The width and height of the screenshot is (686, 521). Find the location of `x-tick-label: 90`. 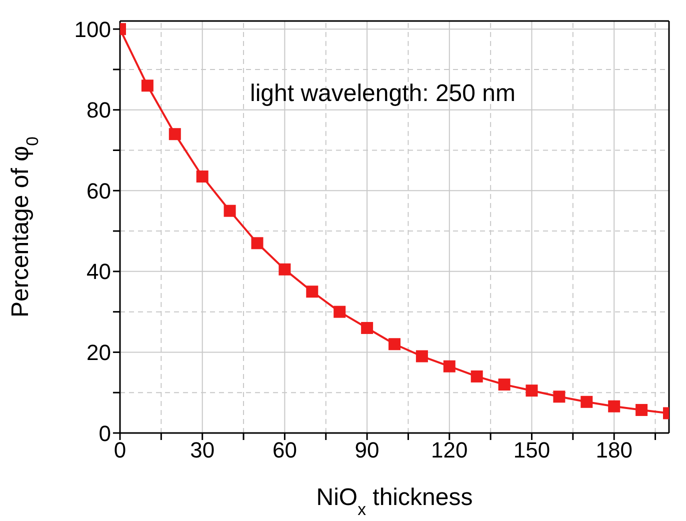

x-tick-label: 90 is located at coordinates (367, 450).